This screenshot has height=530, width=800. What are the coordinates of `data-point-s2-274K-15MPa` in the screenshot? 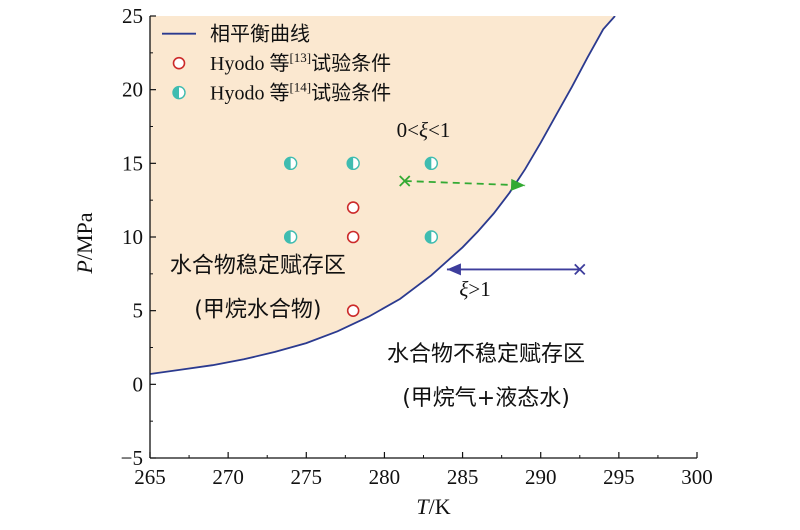 It's located at (290, 163).